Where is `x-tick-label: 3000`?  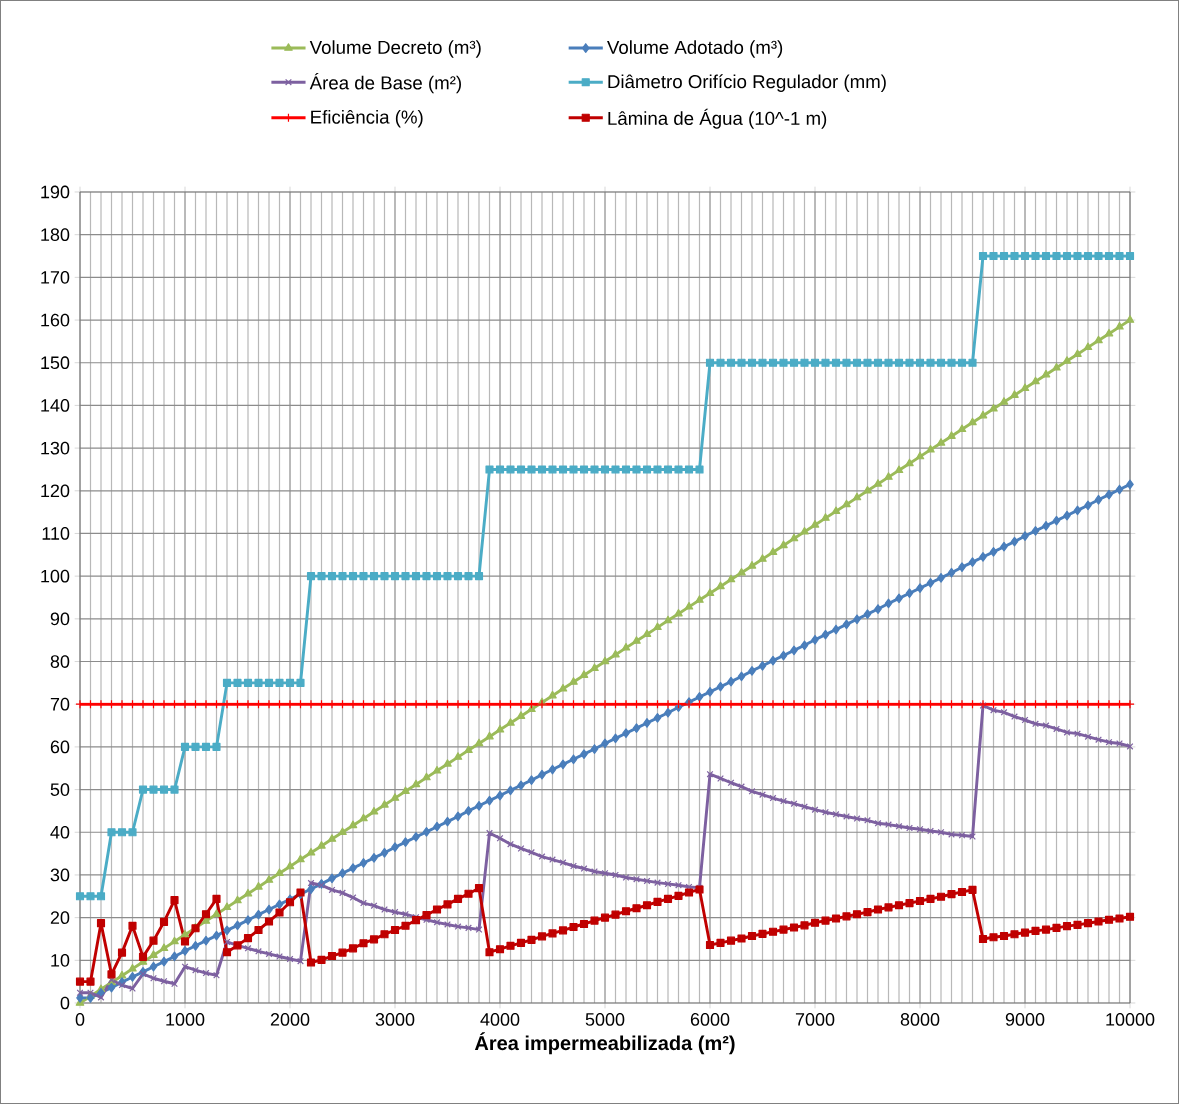 x-tick-label: 3000 is located at coordinates (395, 1019).